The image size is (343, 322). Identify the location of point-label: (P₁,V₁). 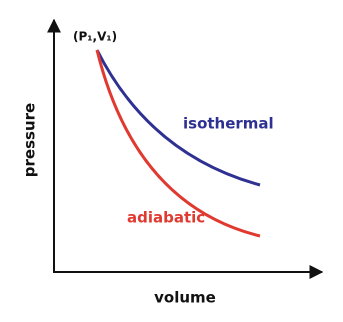
(95, 37).